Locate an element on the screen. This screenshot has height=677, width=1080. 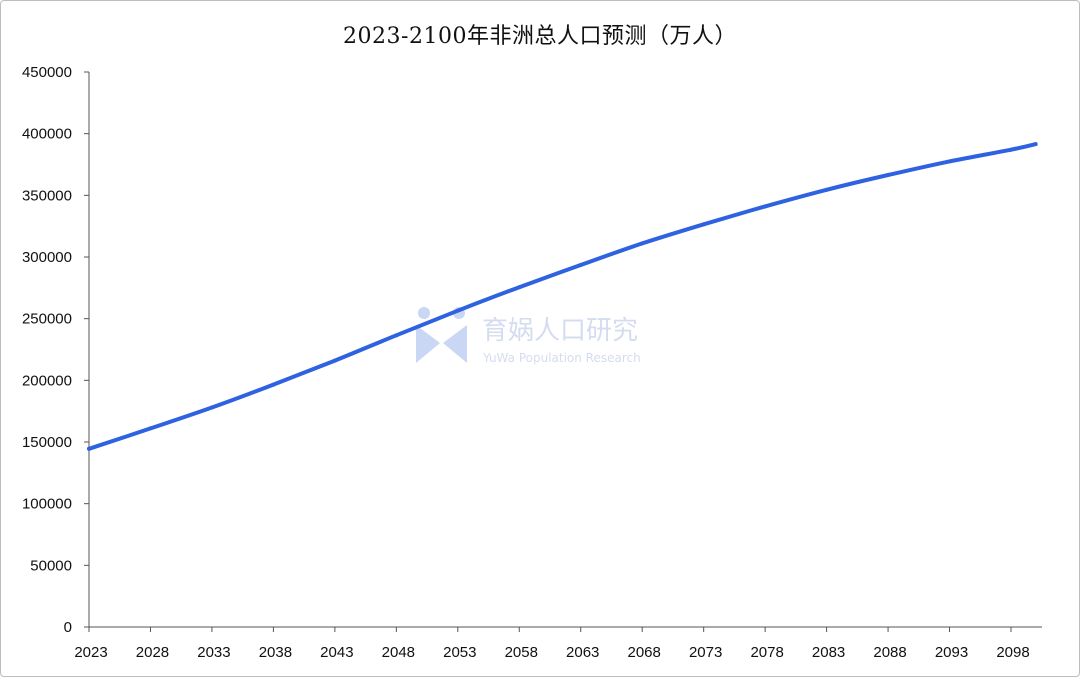
x-tick-label: 2058 is located at coordinates (521, 652).